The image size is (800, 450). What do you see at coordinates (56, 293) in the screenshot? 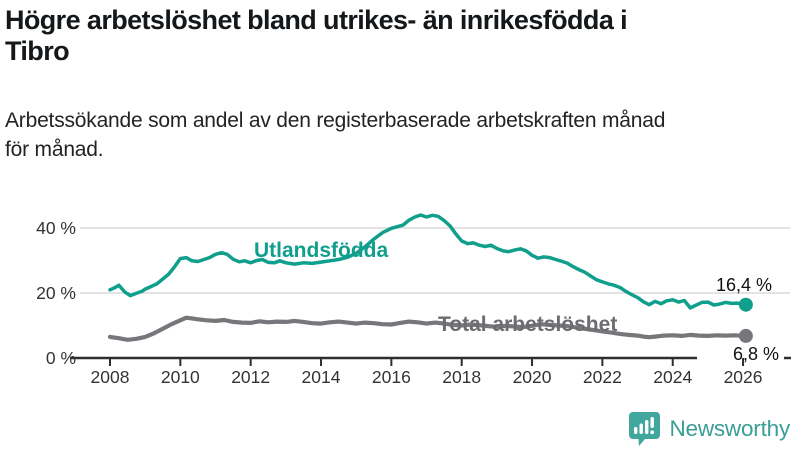
I see `y-axis-label: 20 %` at bounding box center [56, 293].